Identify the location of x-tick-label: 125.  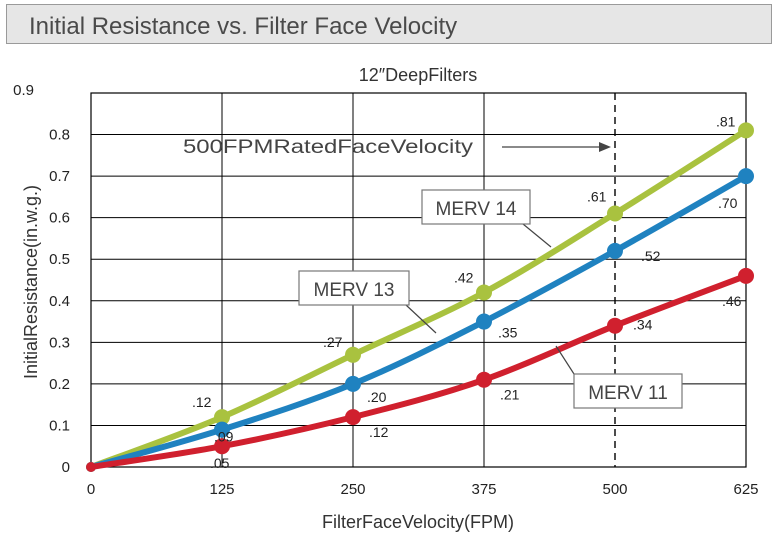
(221, 489).